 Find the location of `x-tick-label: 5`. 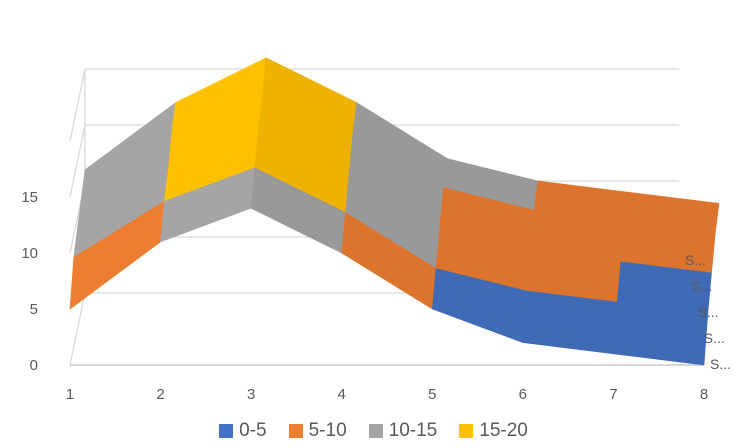

x-tick-label: 5 is located at coordinates (432, 393).